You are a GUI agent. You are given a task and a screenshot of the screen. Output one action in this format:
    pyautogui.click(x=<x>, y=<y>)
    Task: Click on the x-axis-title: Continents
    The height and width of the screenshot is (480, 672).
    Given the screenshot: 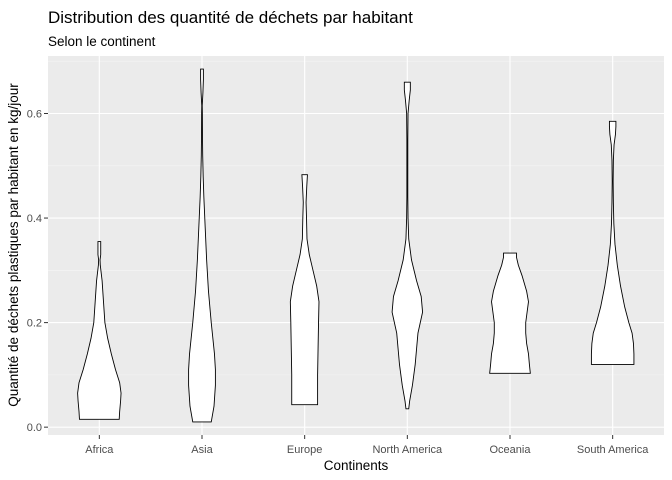 What is the action you would take?
    pyautogui.click(x=356, y=465)
    